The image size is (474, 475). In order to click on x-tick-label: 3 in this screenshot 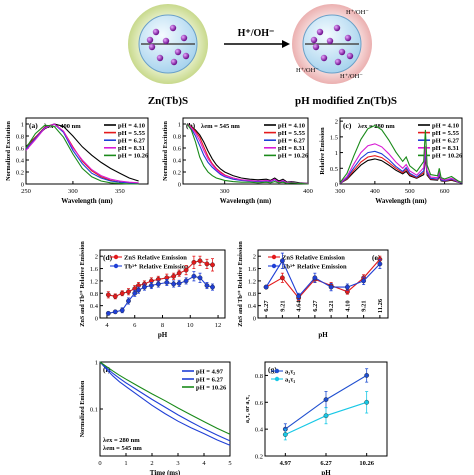, I will do `click(177, 463)`.